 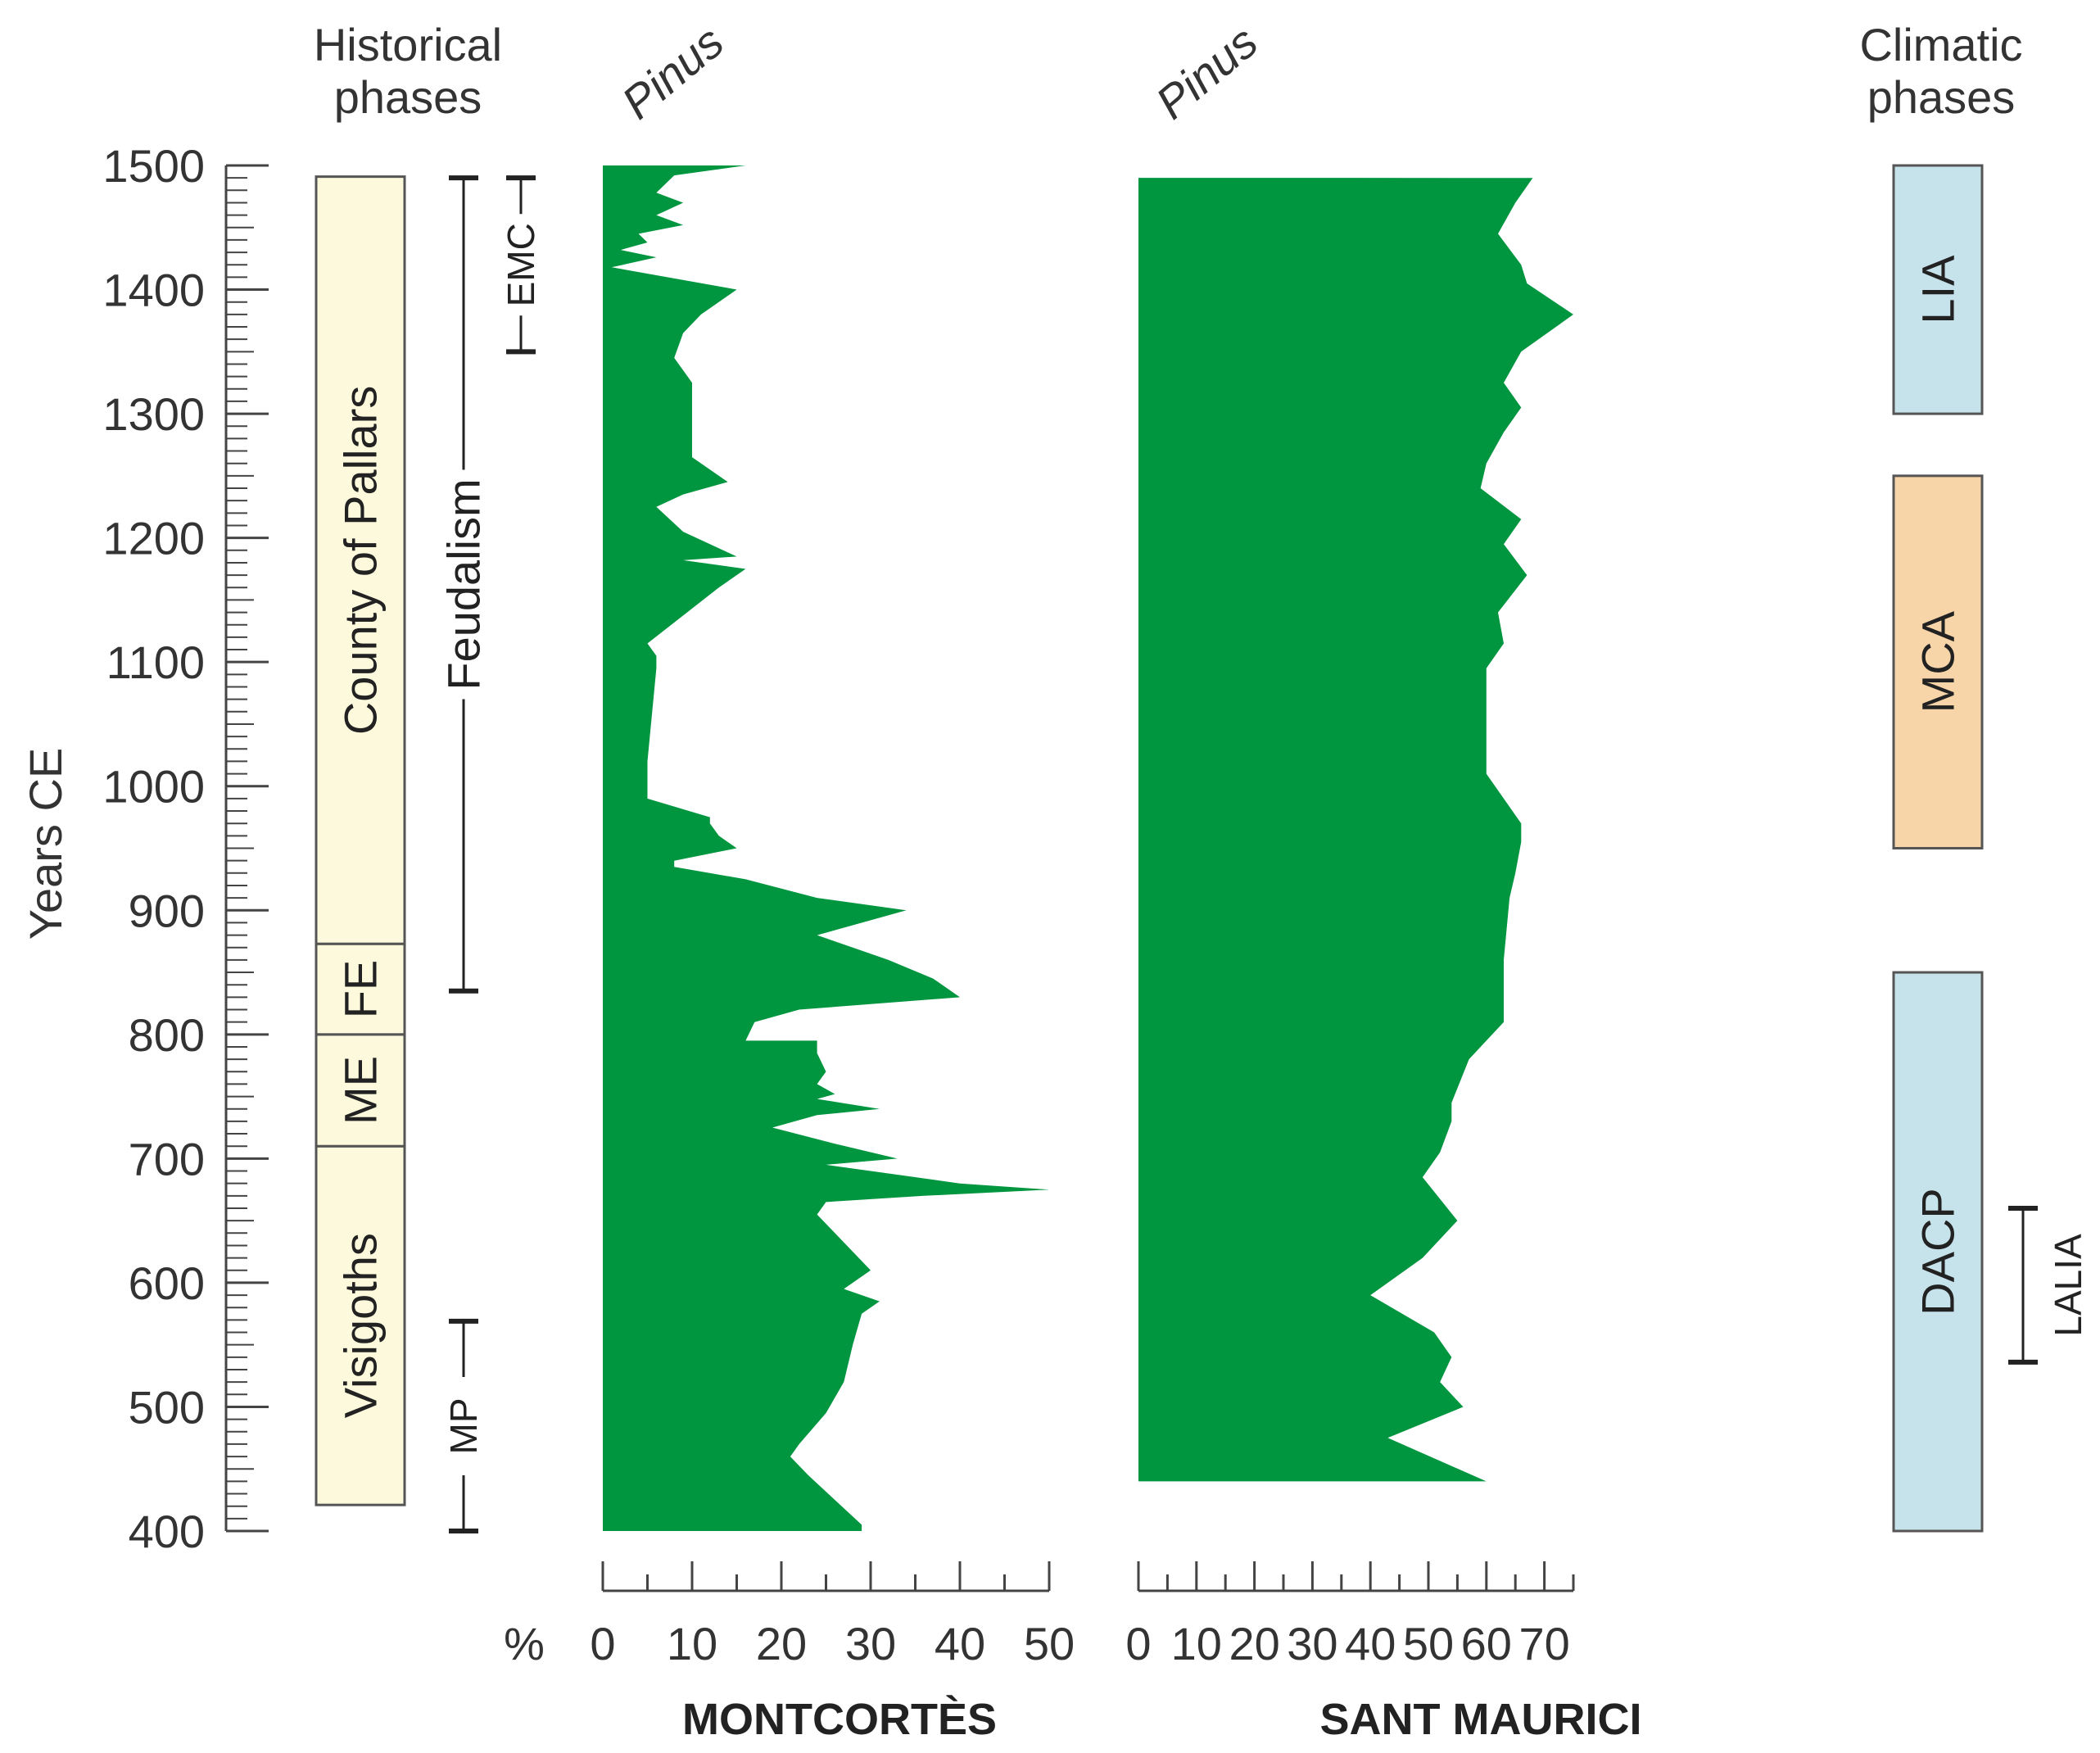 What do you see at coordinates (840, 1719) in the screenshot?
I see `montcortes-site-label: MONTCORTÈS` at bounding box center [840, 1719].